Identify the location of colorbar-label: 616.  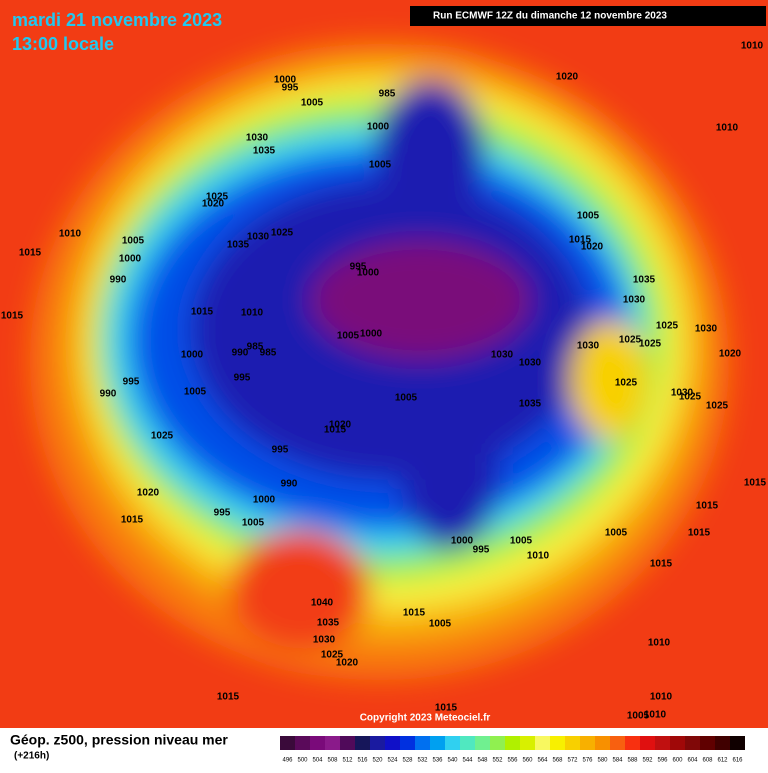
(737, 761).